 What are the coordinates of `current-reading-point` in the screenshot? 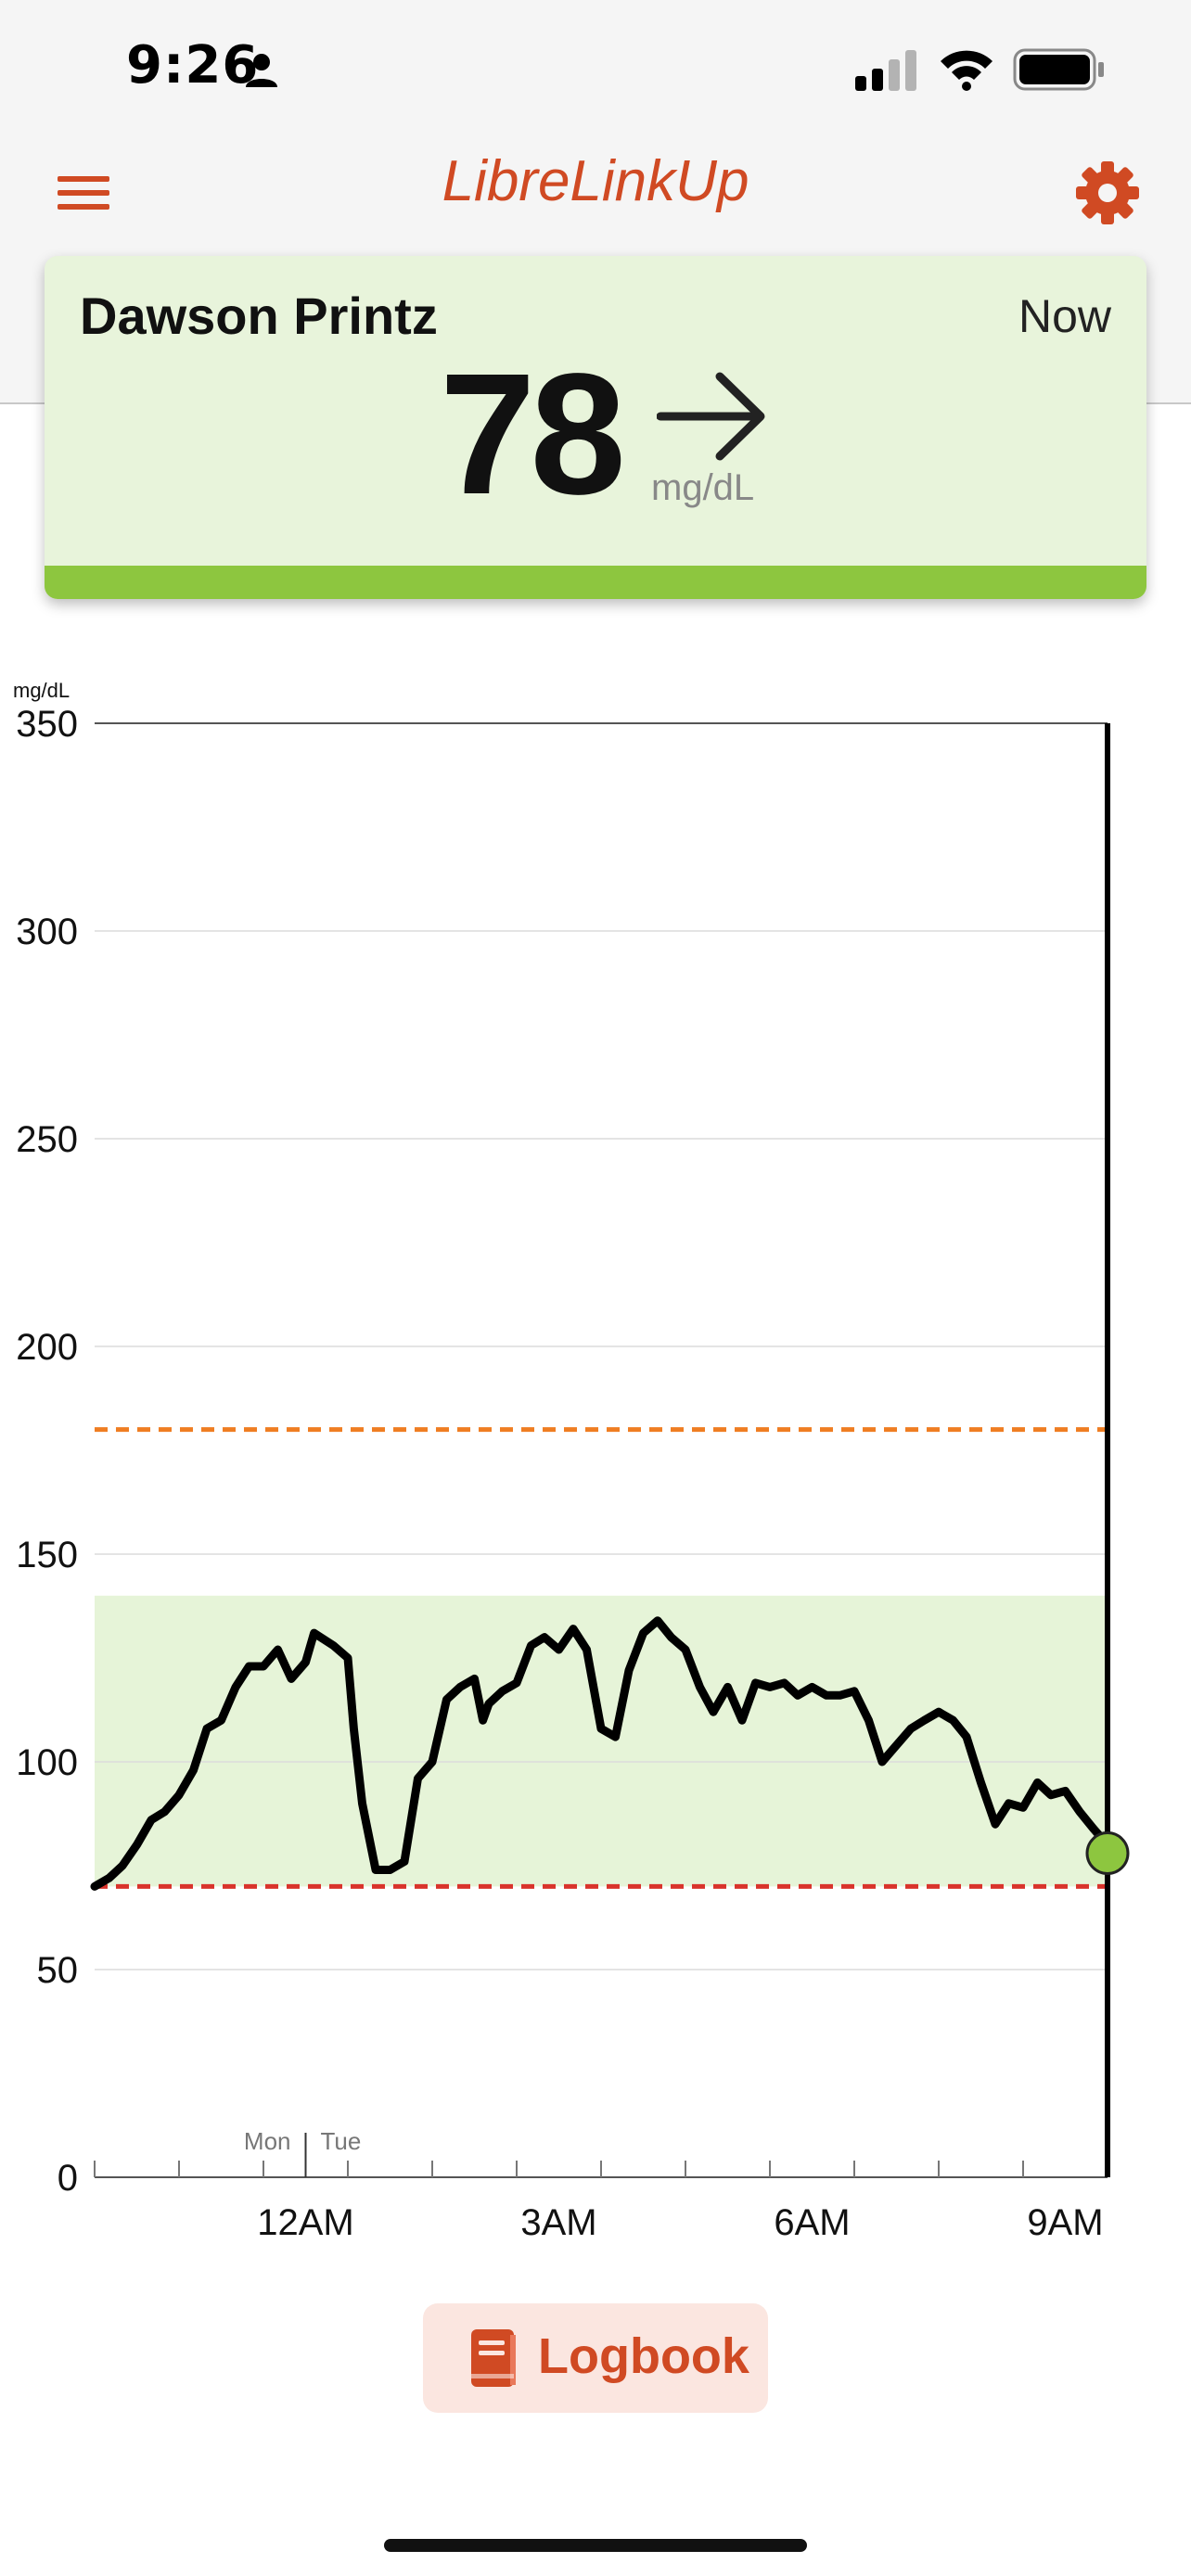 It's located at (1107, 1853).